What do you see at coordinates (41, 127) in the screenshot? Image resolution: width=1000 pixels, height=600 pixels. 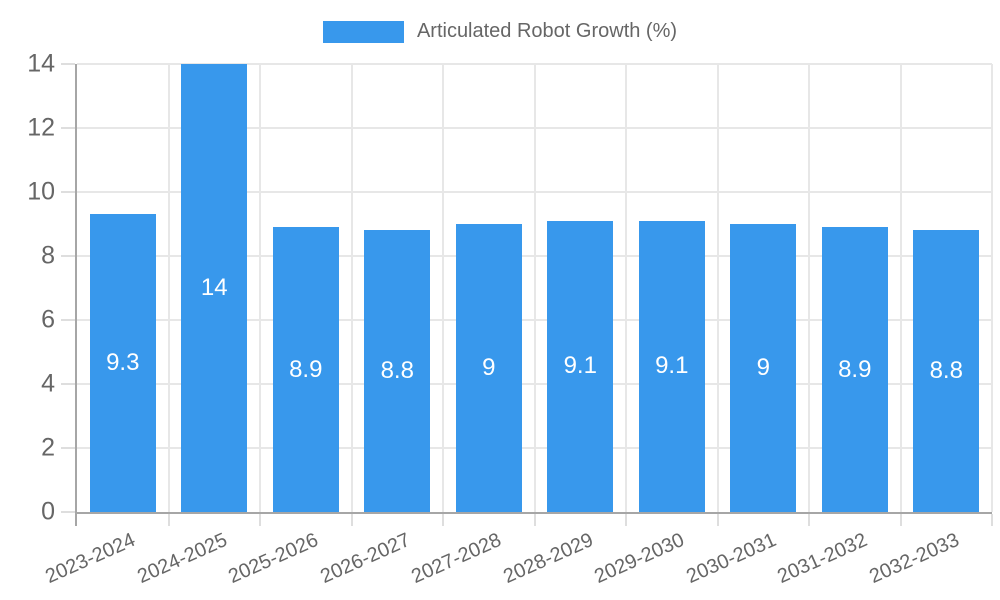 I see `y-tick-label: 12` at bounding box center [41, 127].